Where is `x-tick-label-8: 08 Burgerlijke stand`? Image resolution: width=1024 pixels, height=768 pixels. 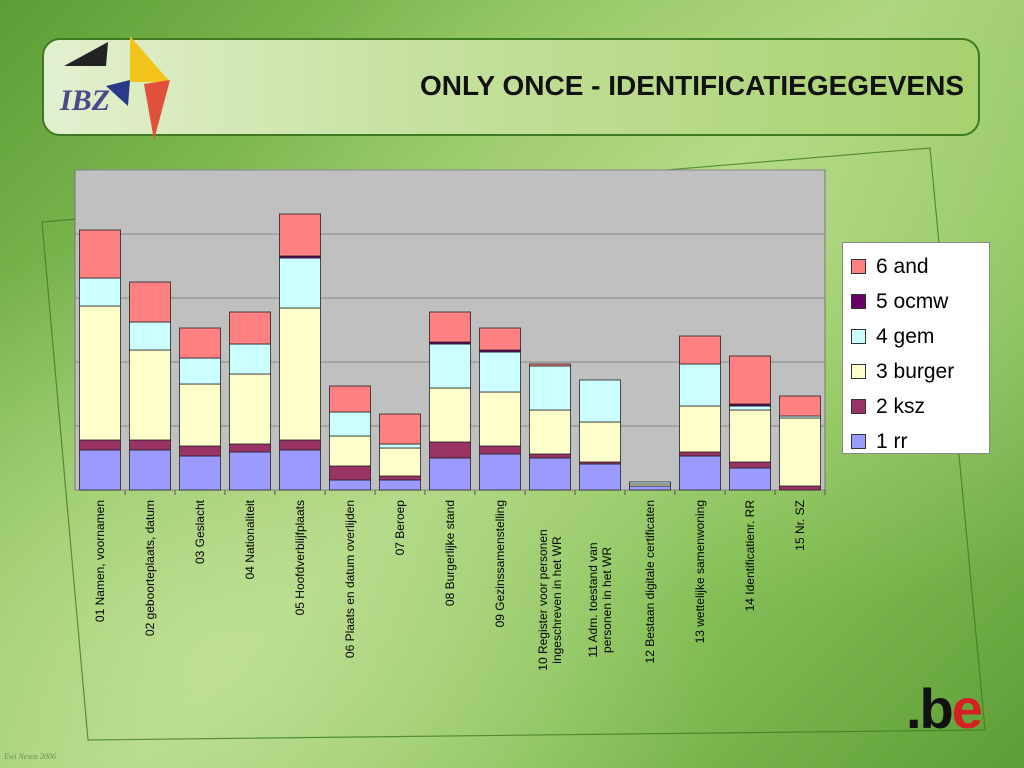 x-tick-label-8: 08 Burgerlijke stand is located at coordinates (450, 553).